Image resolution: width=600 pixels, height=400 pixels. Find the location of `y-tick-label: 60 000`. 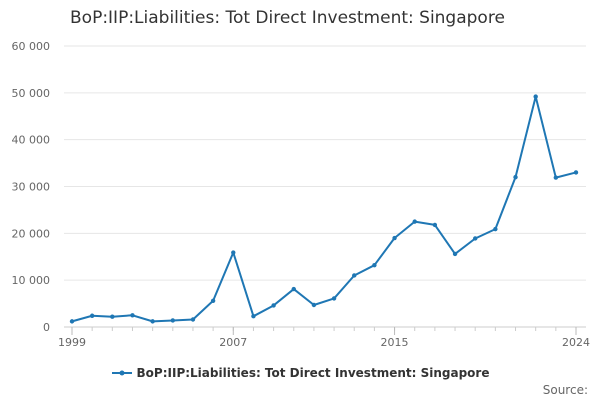

y-tick-label: 60 000 is located at coordinates (31, 46).